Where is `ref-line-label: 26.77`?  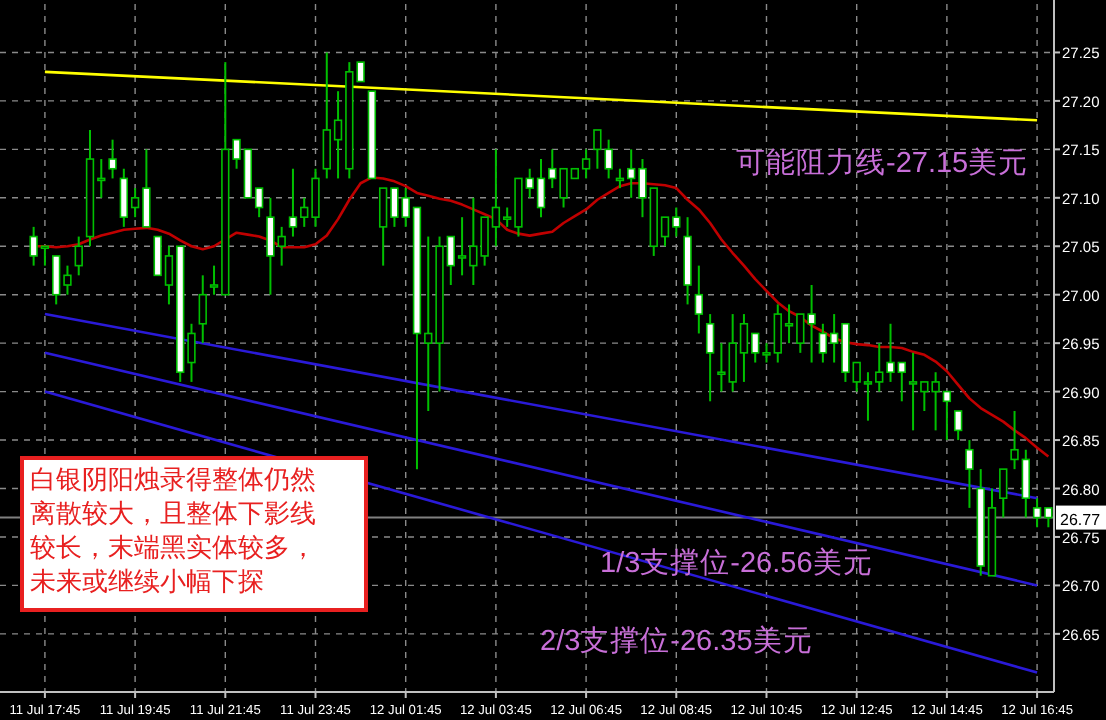
ref-line-label: 26.77 is located at coordinates (1081, 519).